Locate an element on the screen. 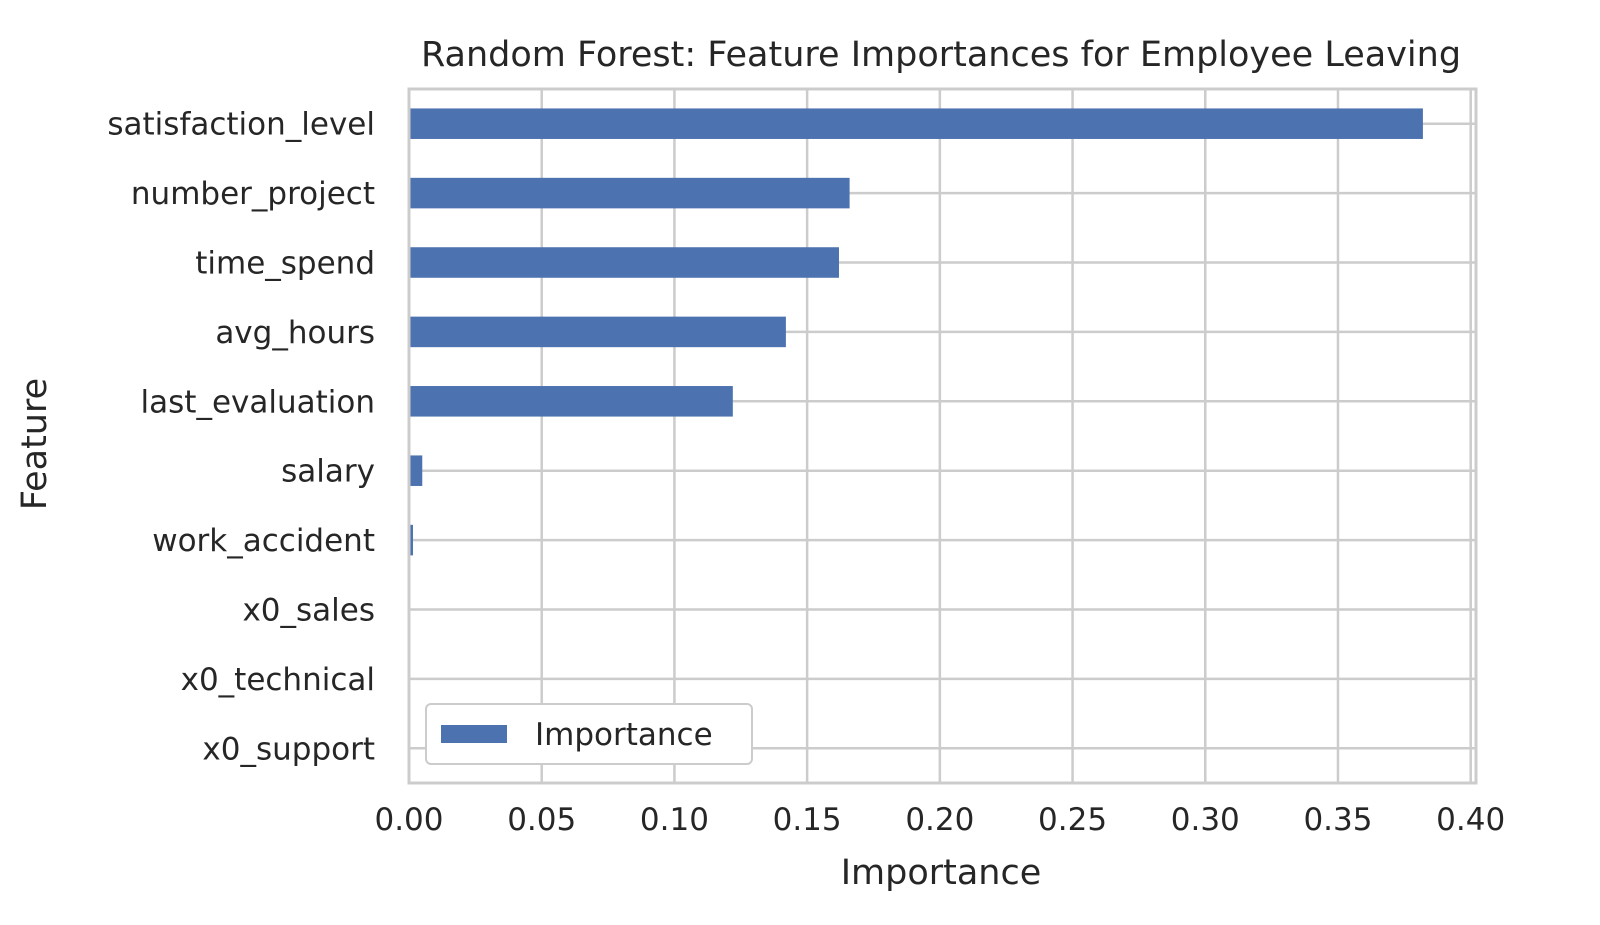 This screenshot has width=1600, height=925. bar-time-spend is located at coordinates (624, 262).